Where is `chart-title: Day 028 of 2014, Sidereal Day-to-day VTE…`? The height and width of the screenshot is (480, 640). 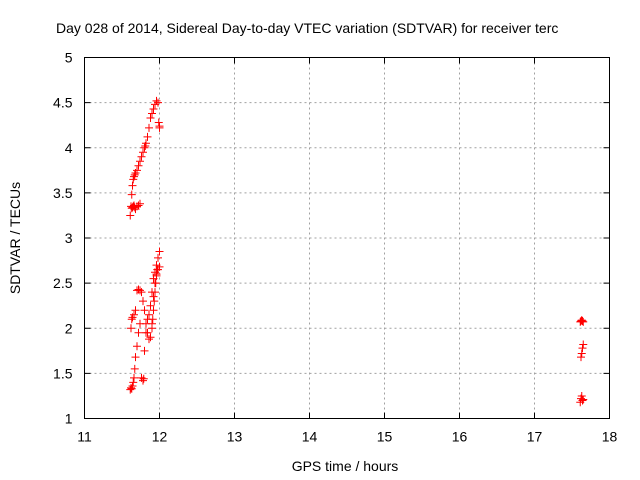 chart-title: Day 028 of 2014, Sidereal Day-to-day VTE… is located at coordinates (307, 28).